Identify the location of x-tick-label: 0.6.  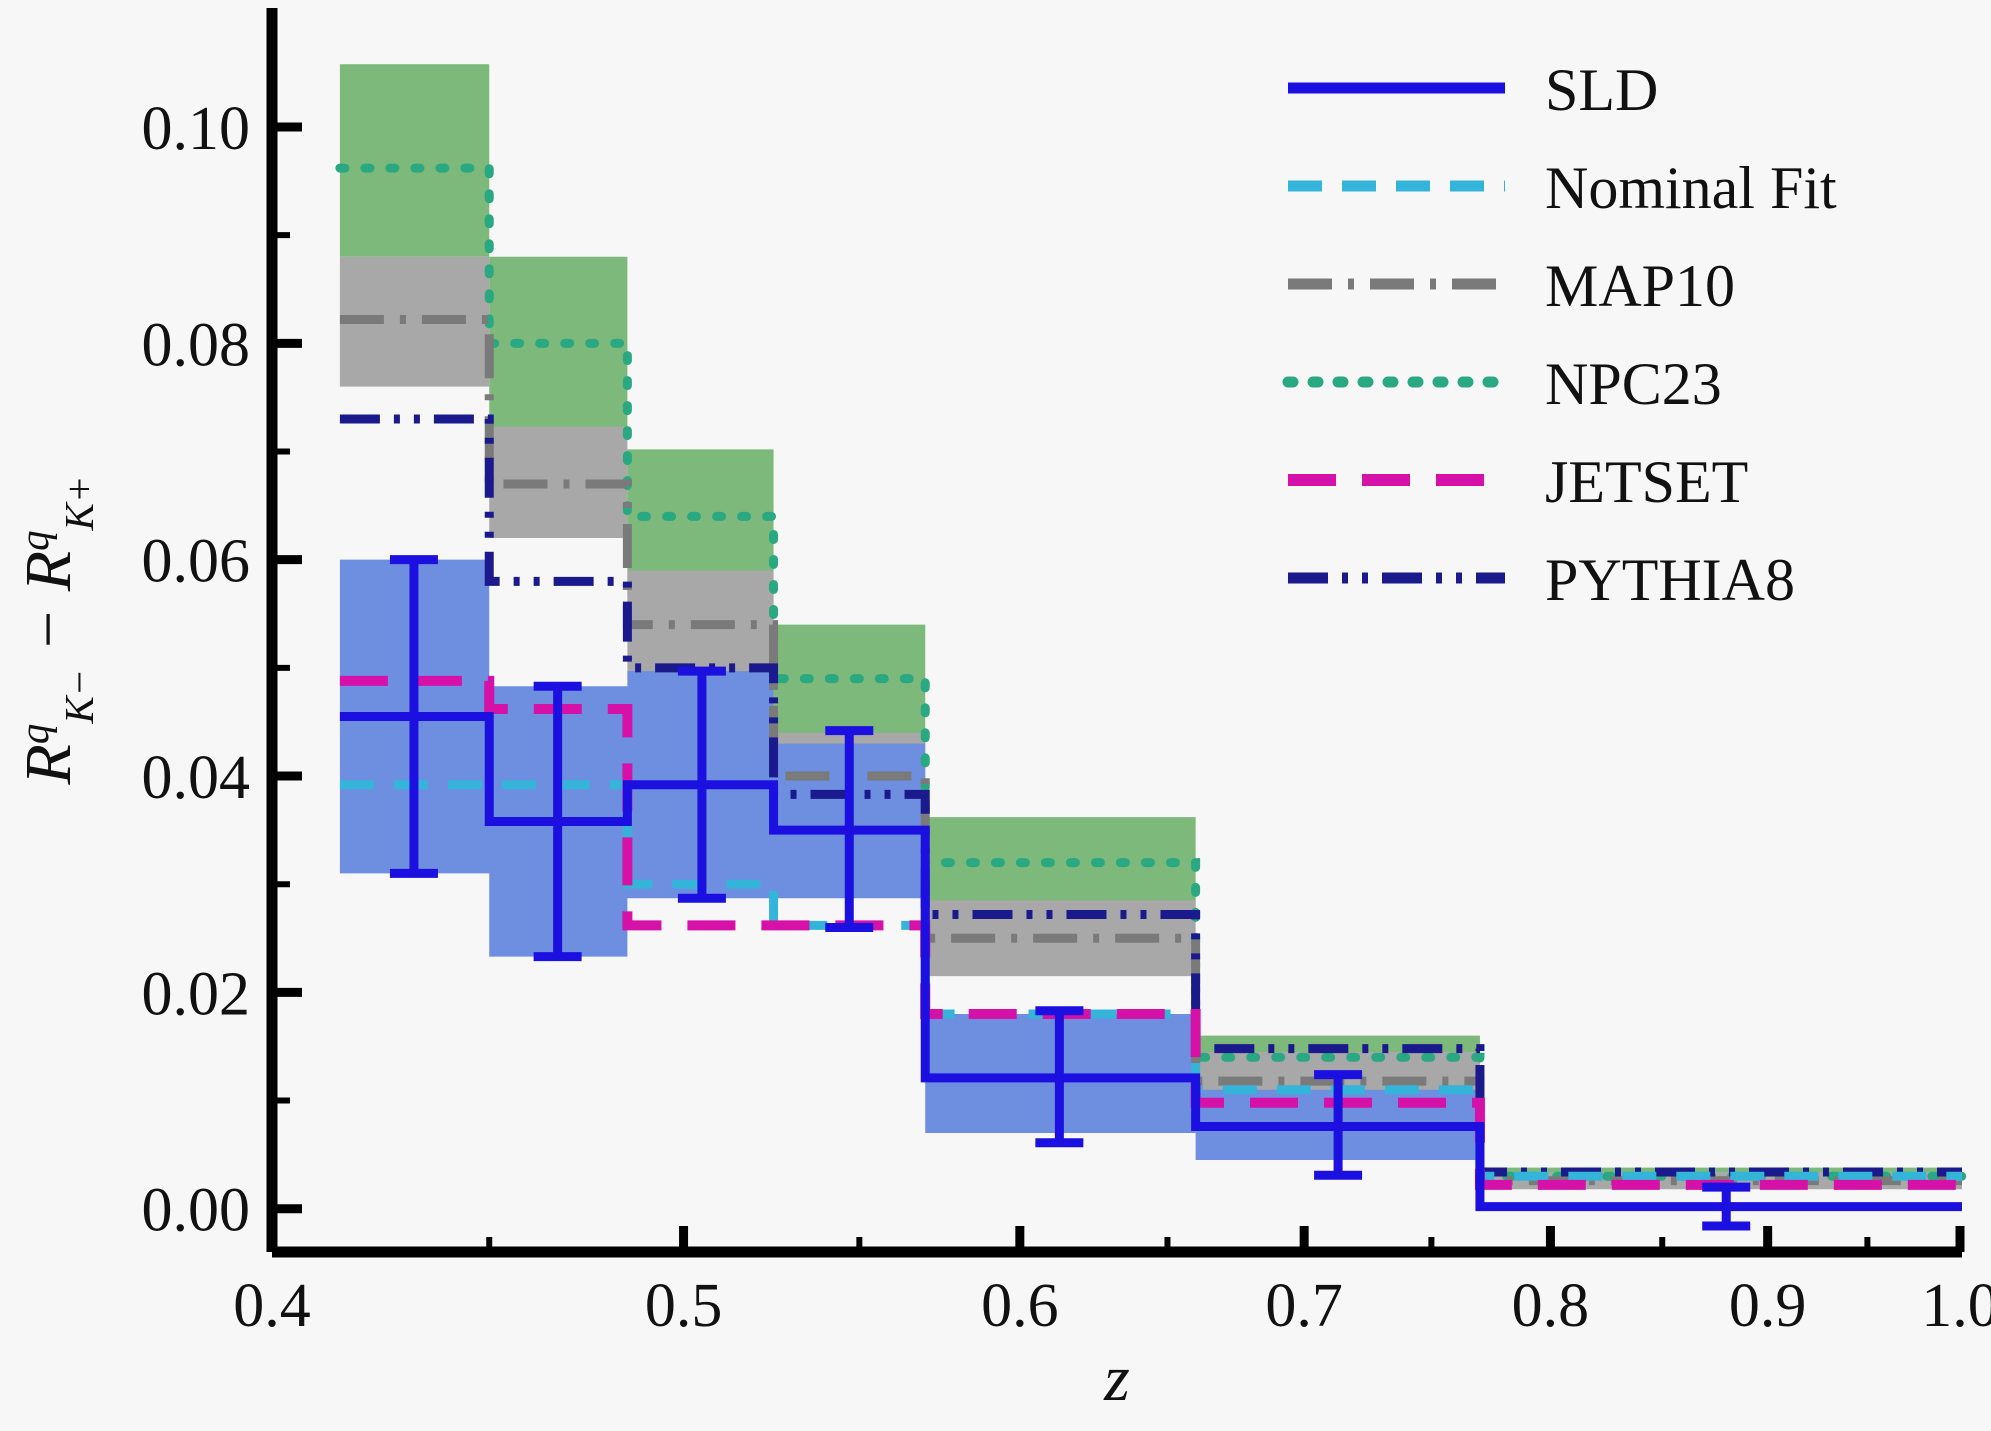
(1020, 1306).